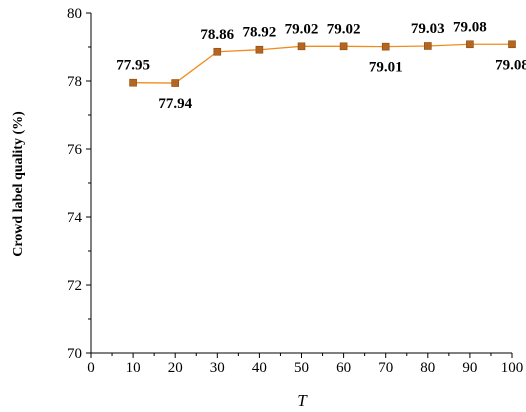  Describe the element at coordinates (386, 68) in the screenshot. I see `data-label: 79.01` at that location.